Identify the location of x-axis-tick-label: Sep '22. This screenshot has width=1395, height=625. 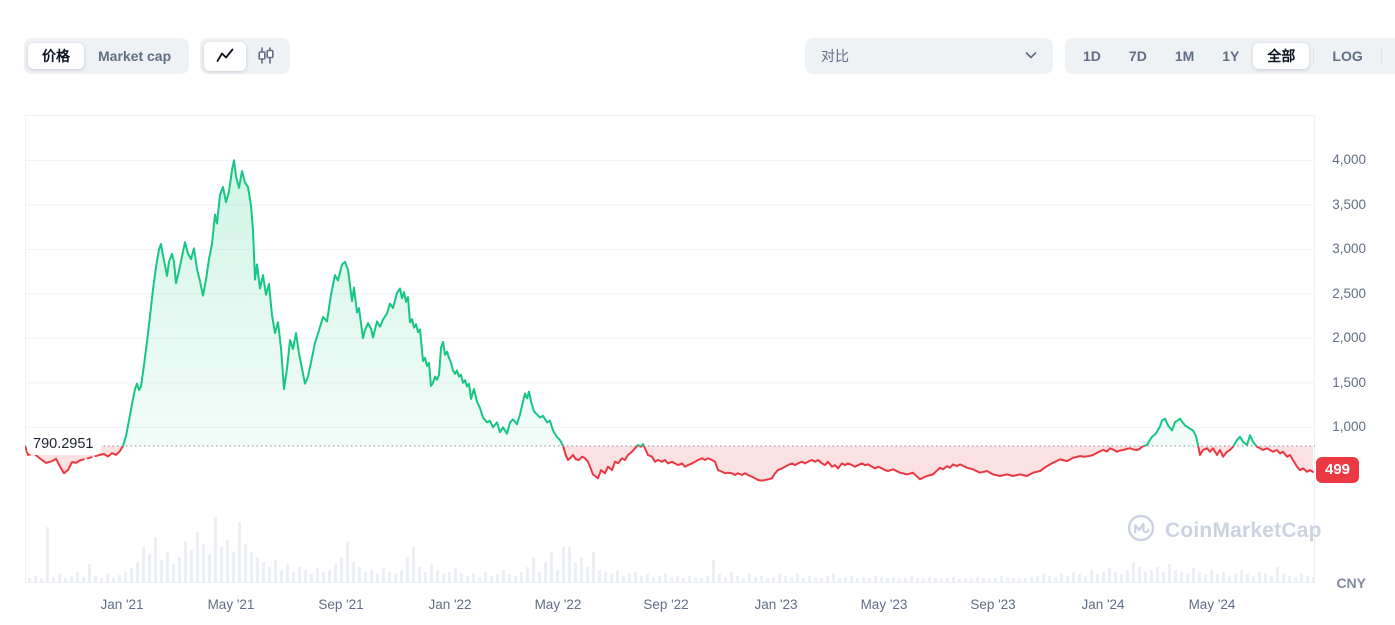
(666, 604).